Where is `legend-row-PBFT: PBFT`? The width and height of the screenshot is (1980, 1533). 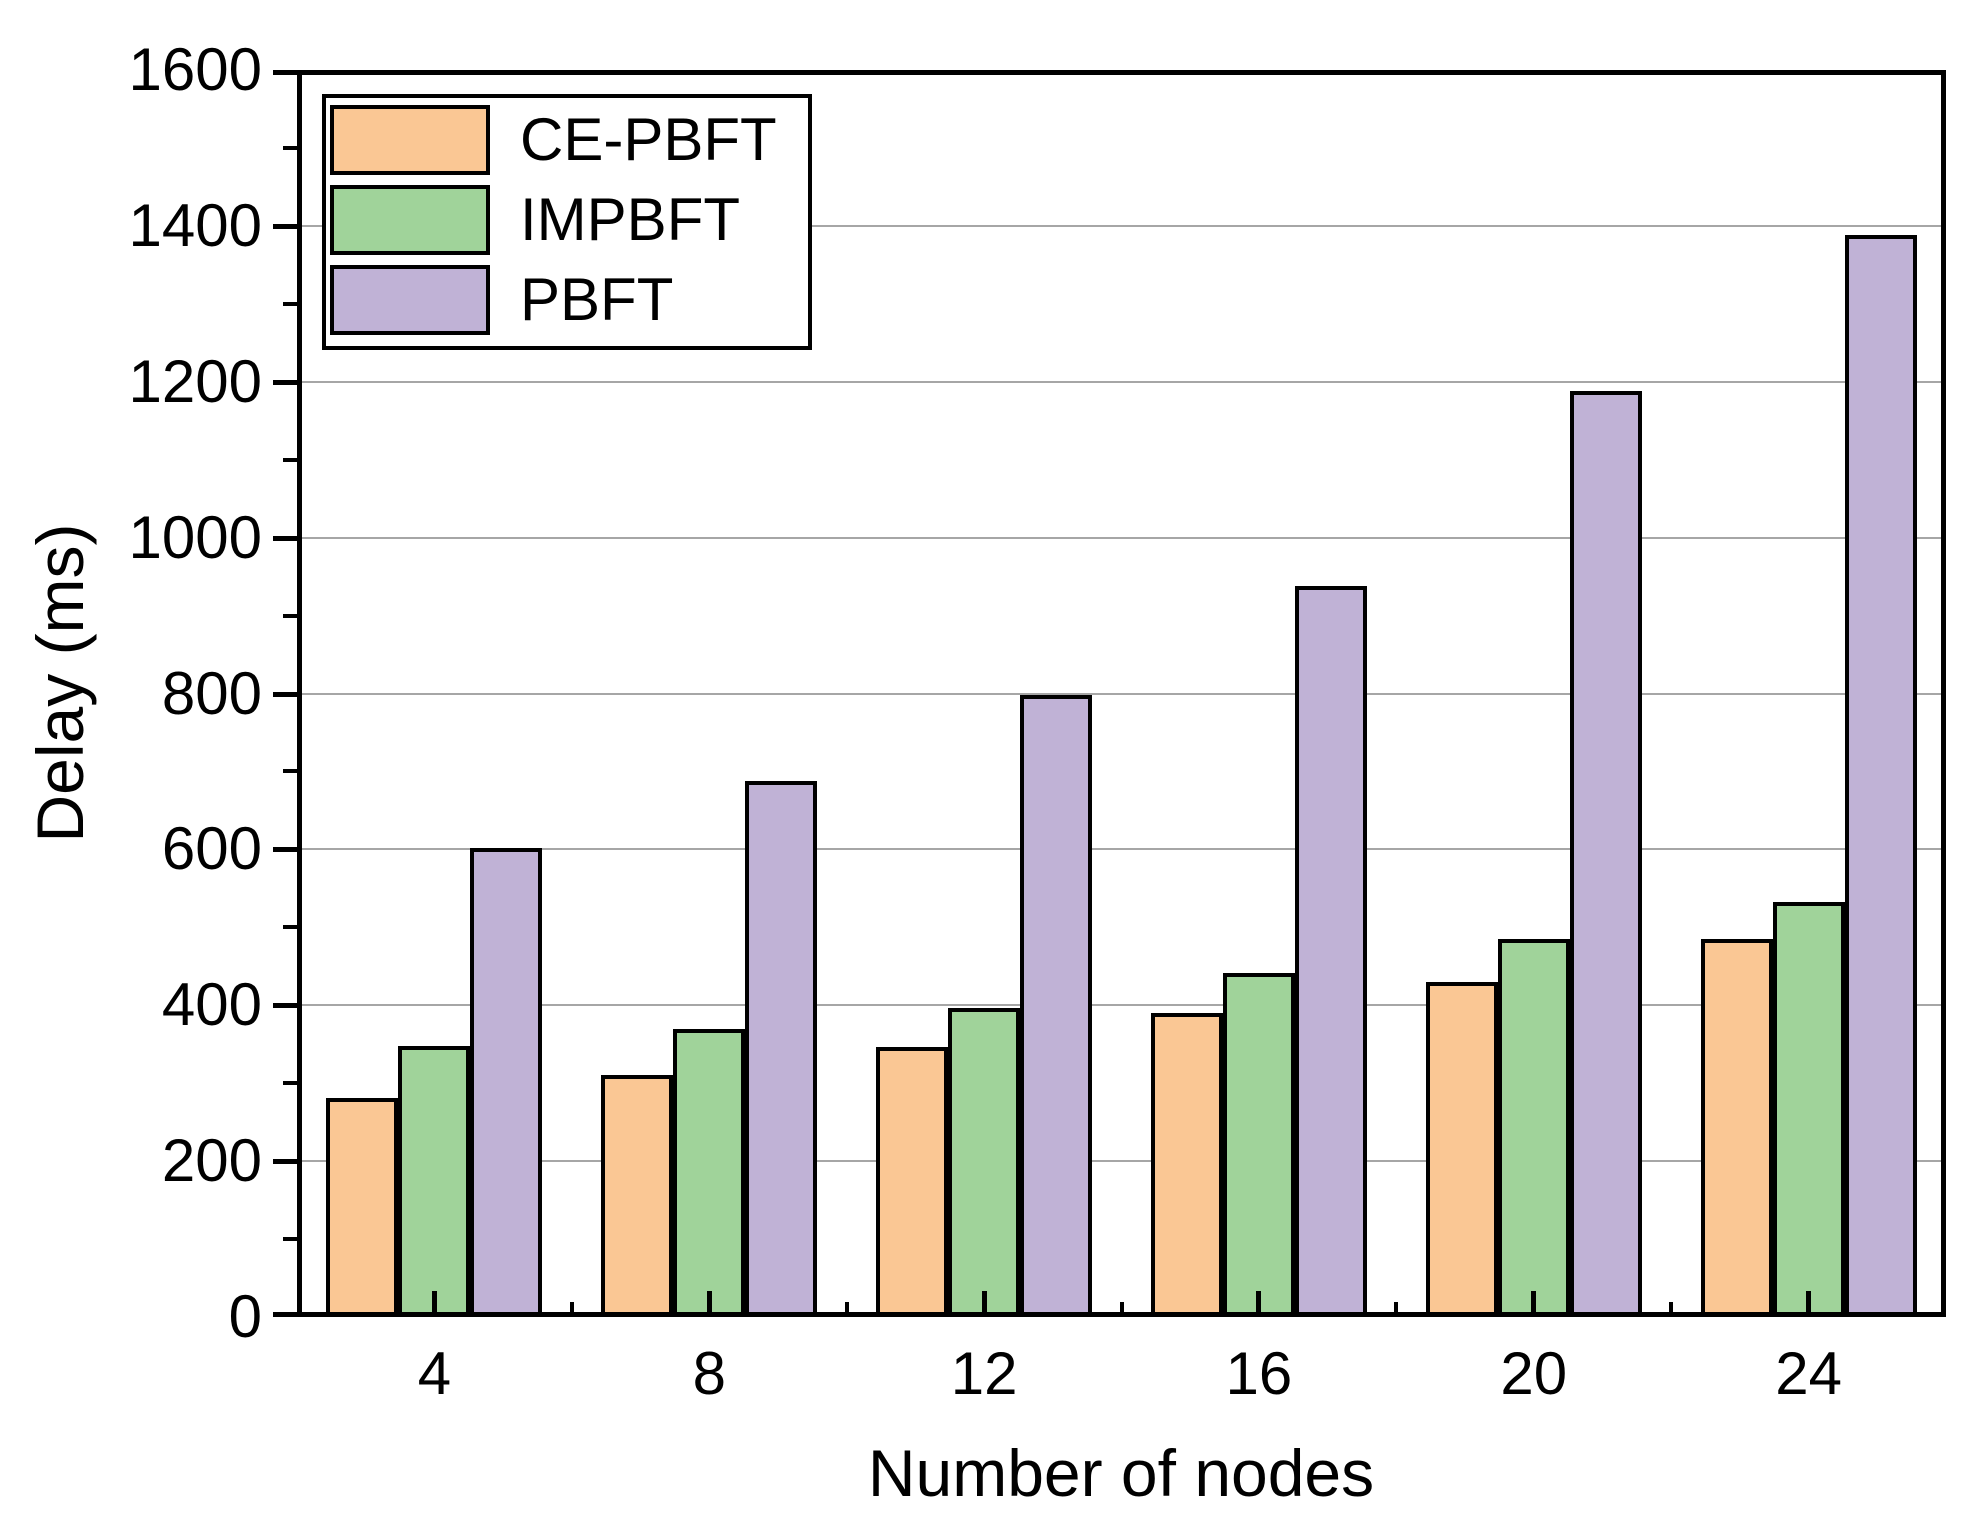 legend-row-PBFT: PBFT is located at coordinates (565, 300).